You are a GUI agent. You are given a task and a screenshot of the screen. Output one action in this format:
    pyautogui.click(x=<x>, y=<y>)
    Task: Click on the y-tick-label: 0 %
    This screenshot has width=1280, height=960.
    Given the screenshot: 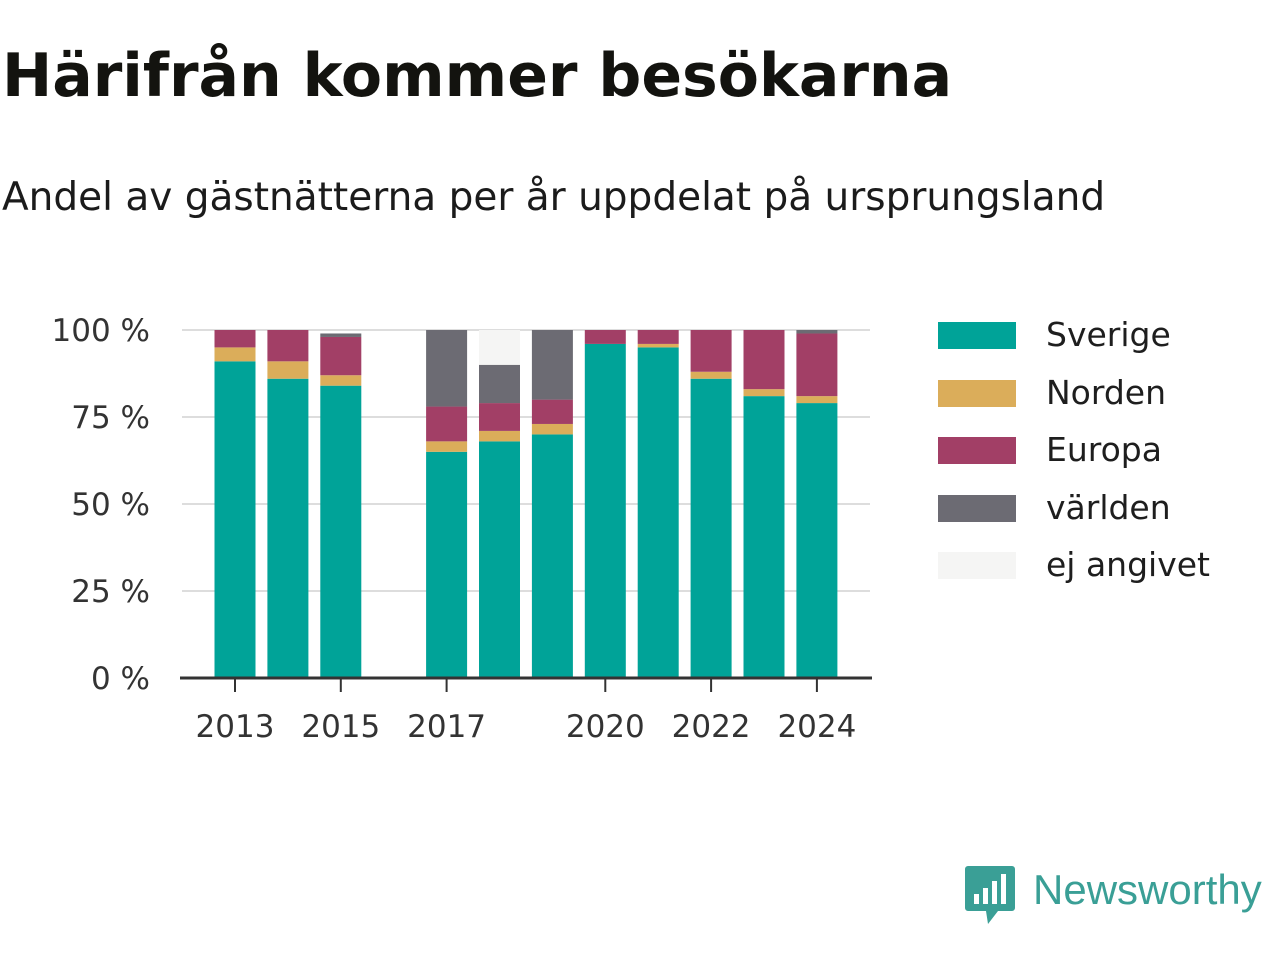 What is the action you would take?
    pyautogui.click(x=120, y=679)
    